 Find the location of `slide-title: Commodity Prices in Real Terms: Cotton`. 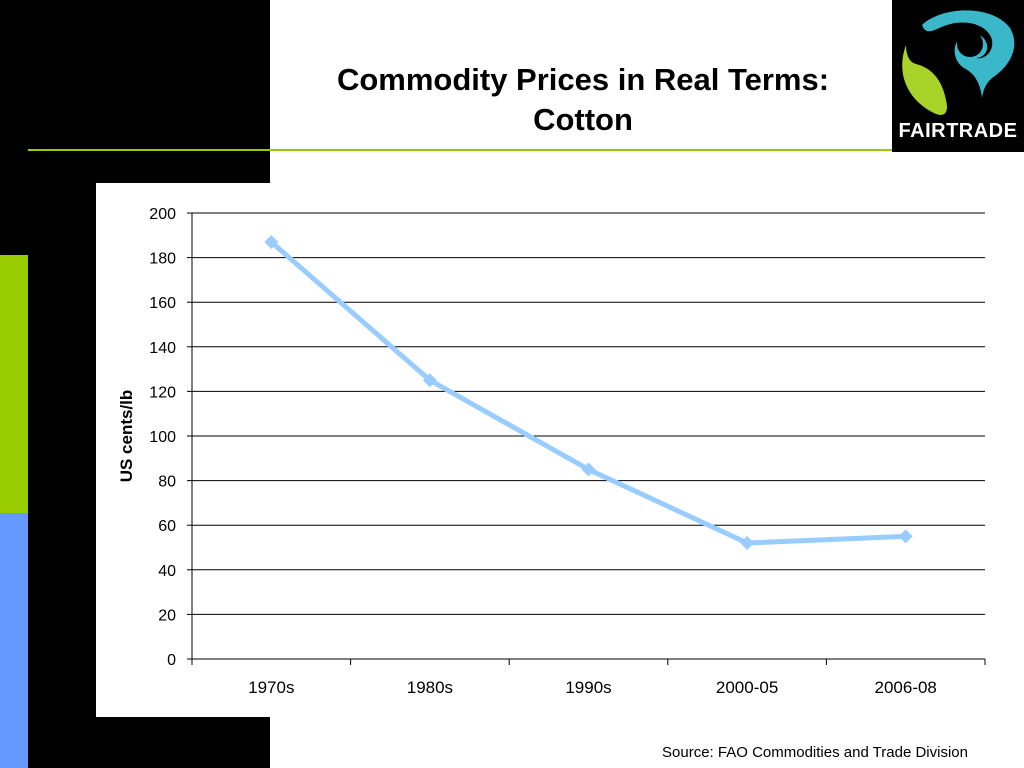

slide-title: Commodity Prices in Real Terms: Cotton is located at coordinates (583, 99).